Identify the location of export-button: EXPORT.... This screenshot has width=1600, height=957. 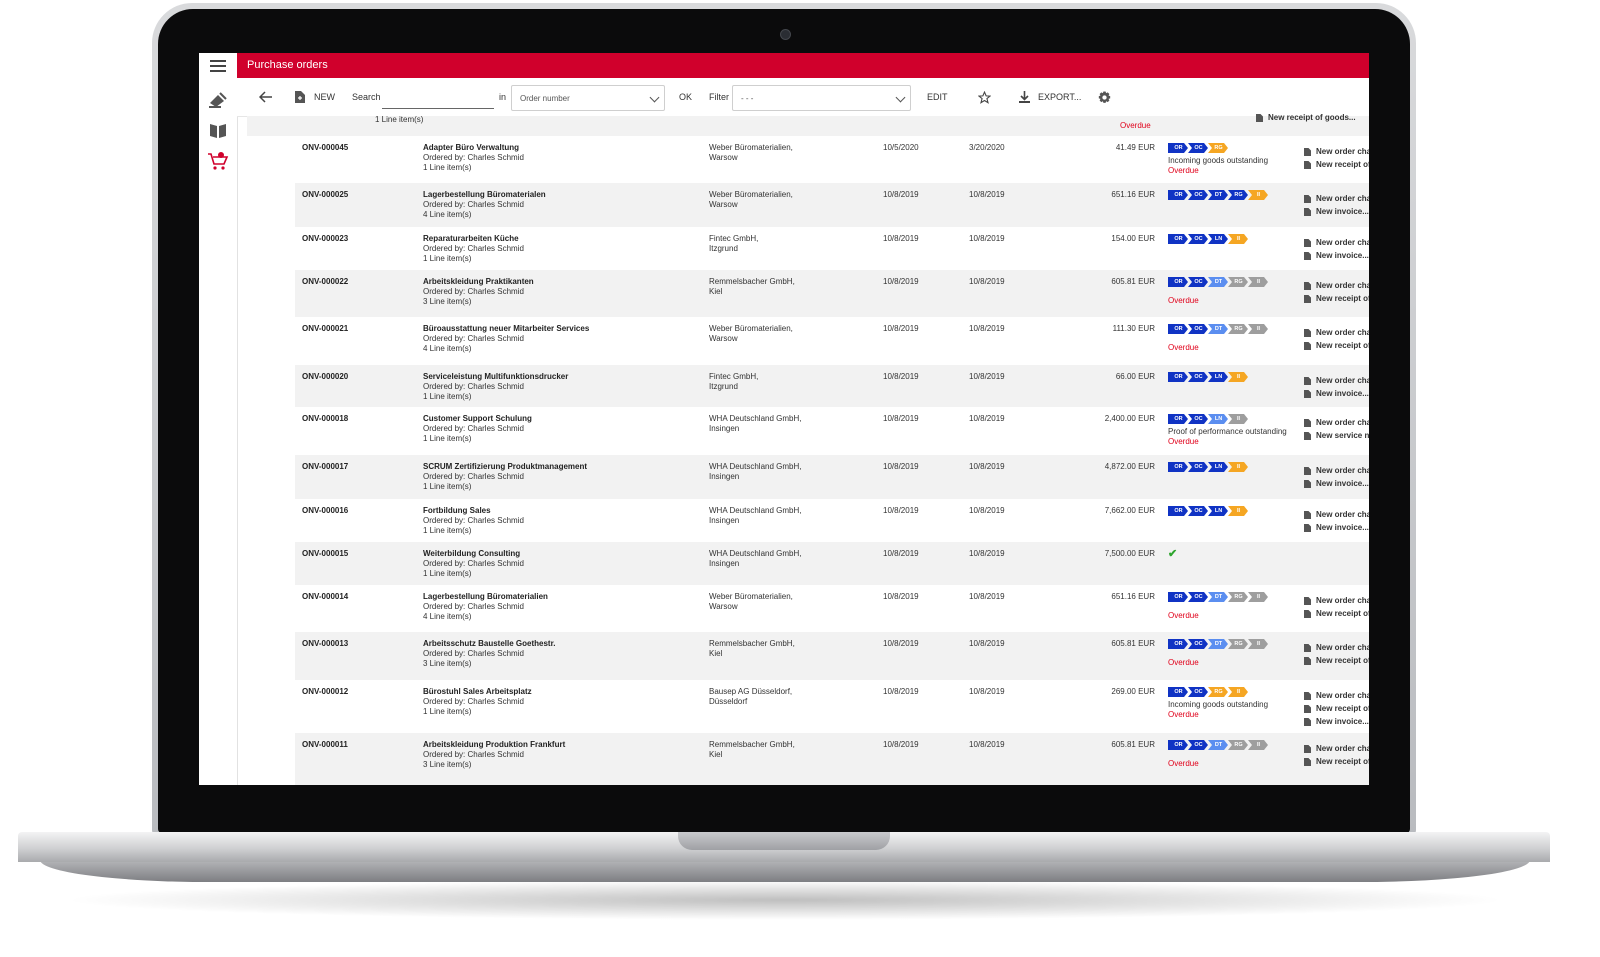
(1050, 97).